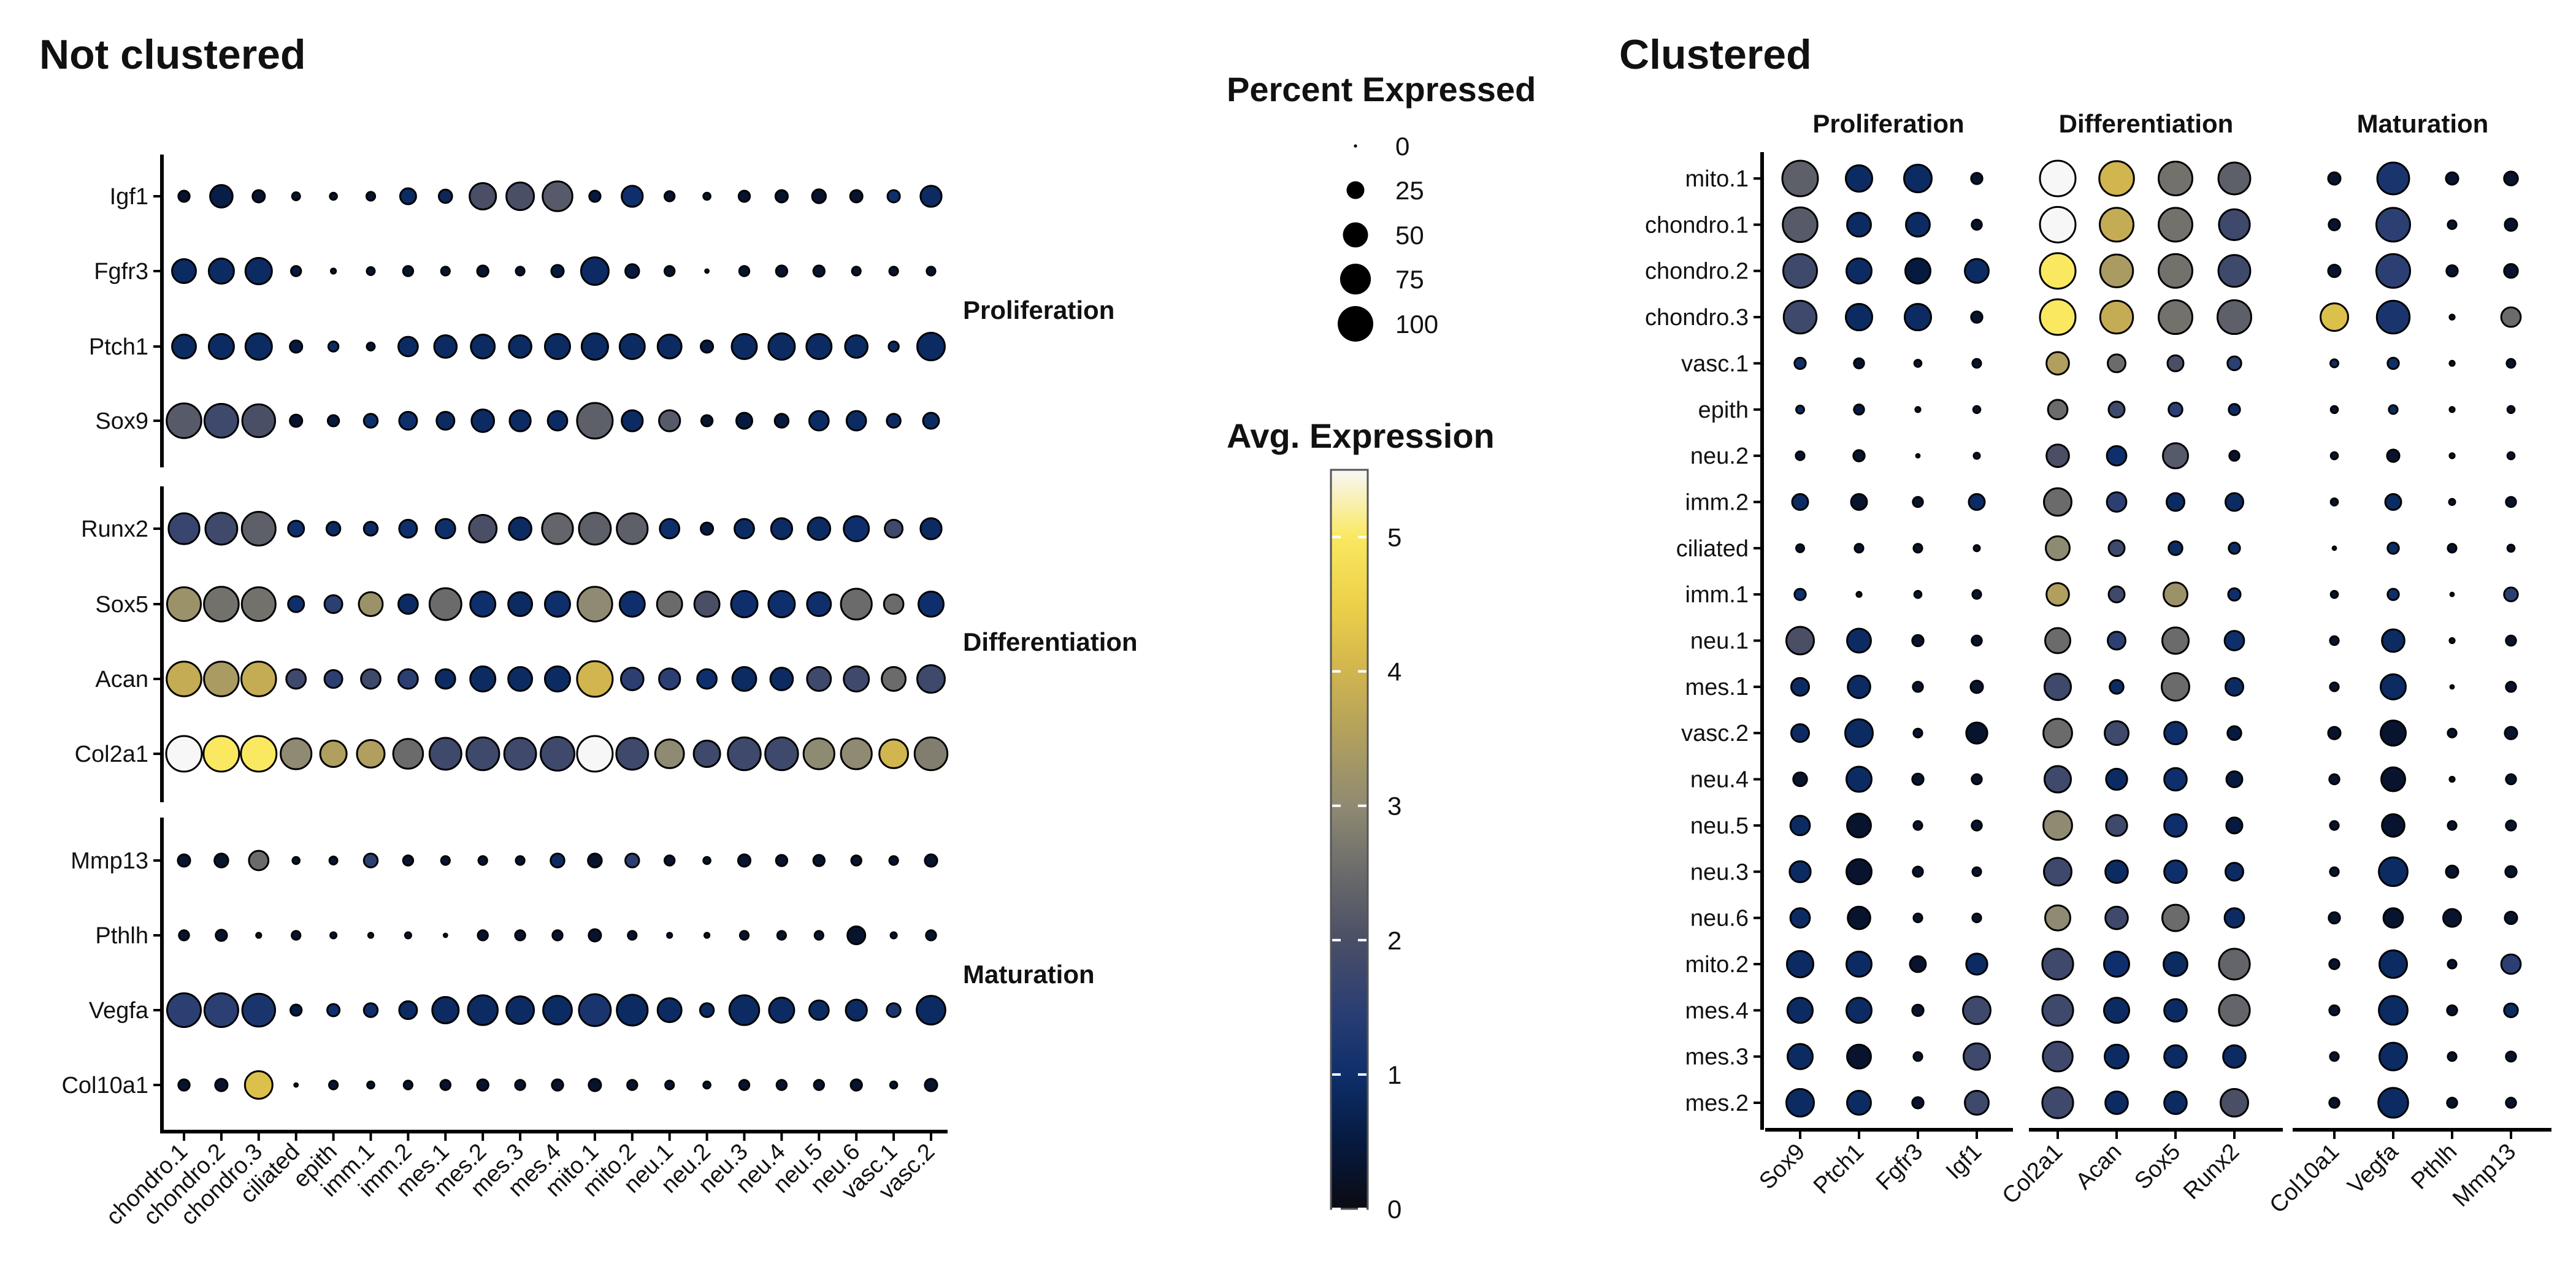  What do you see at coordinates (333, 604) in the screenshot?
I see `dot-sox5-epith` at bounding box center [333, 604].